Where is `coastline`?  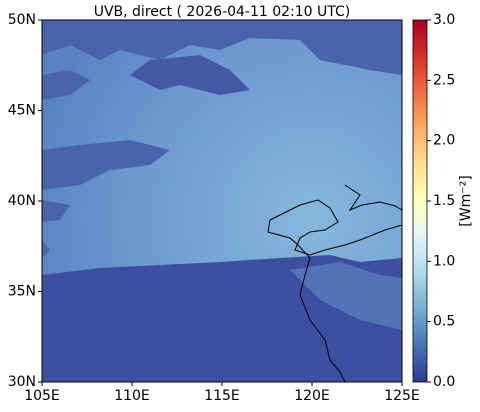
coastline is located at coordinates (334, 283).